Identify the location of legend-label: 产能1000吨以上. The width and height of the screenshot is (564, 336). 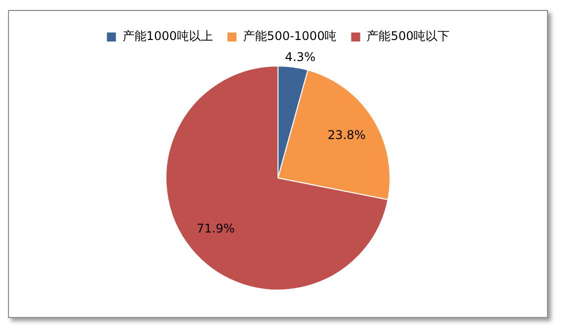
(167, 36).